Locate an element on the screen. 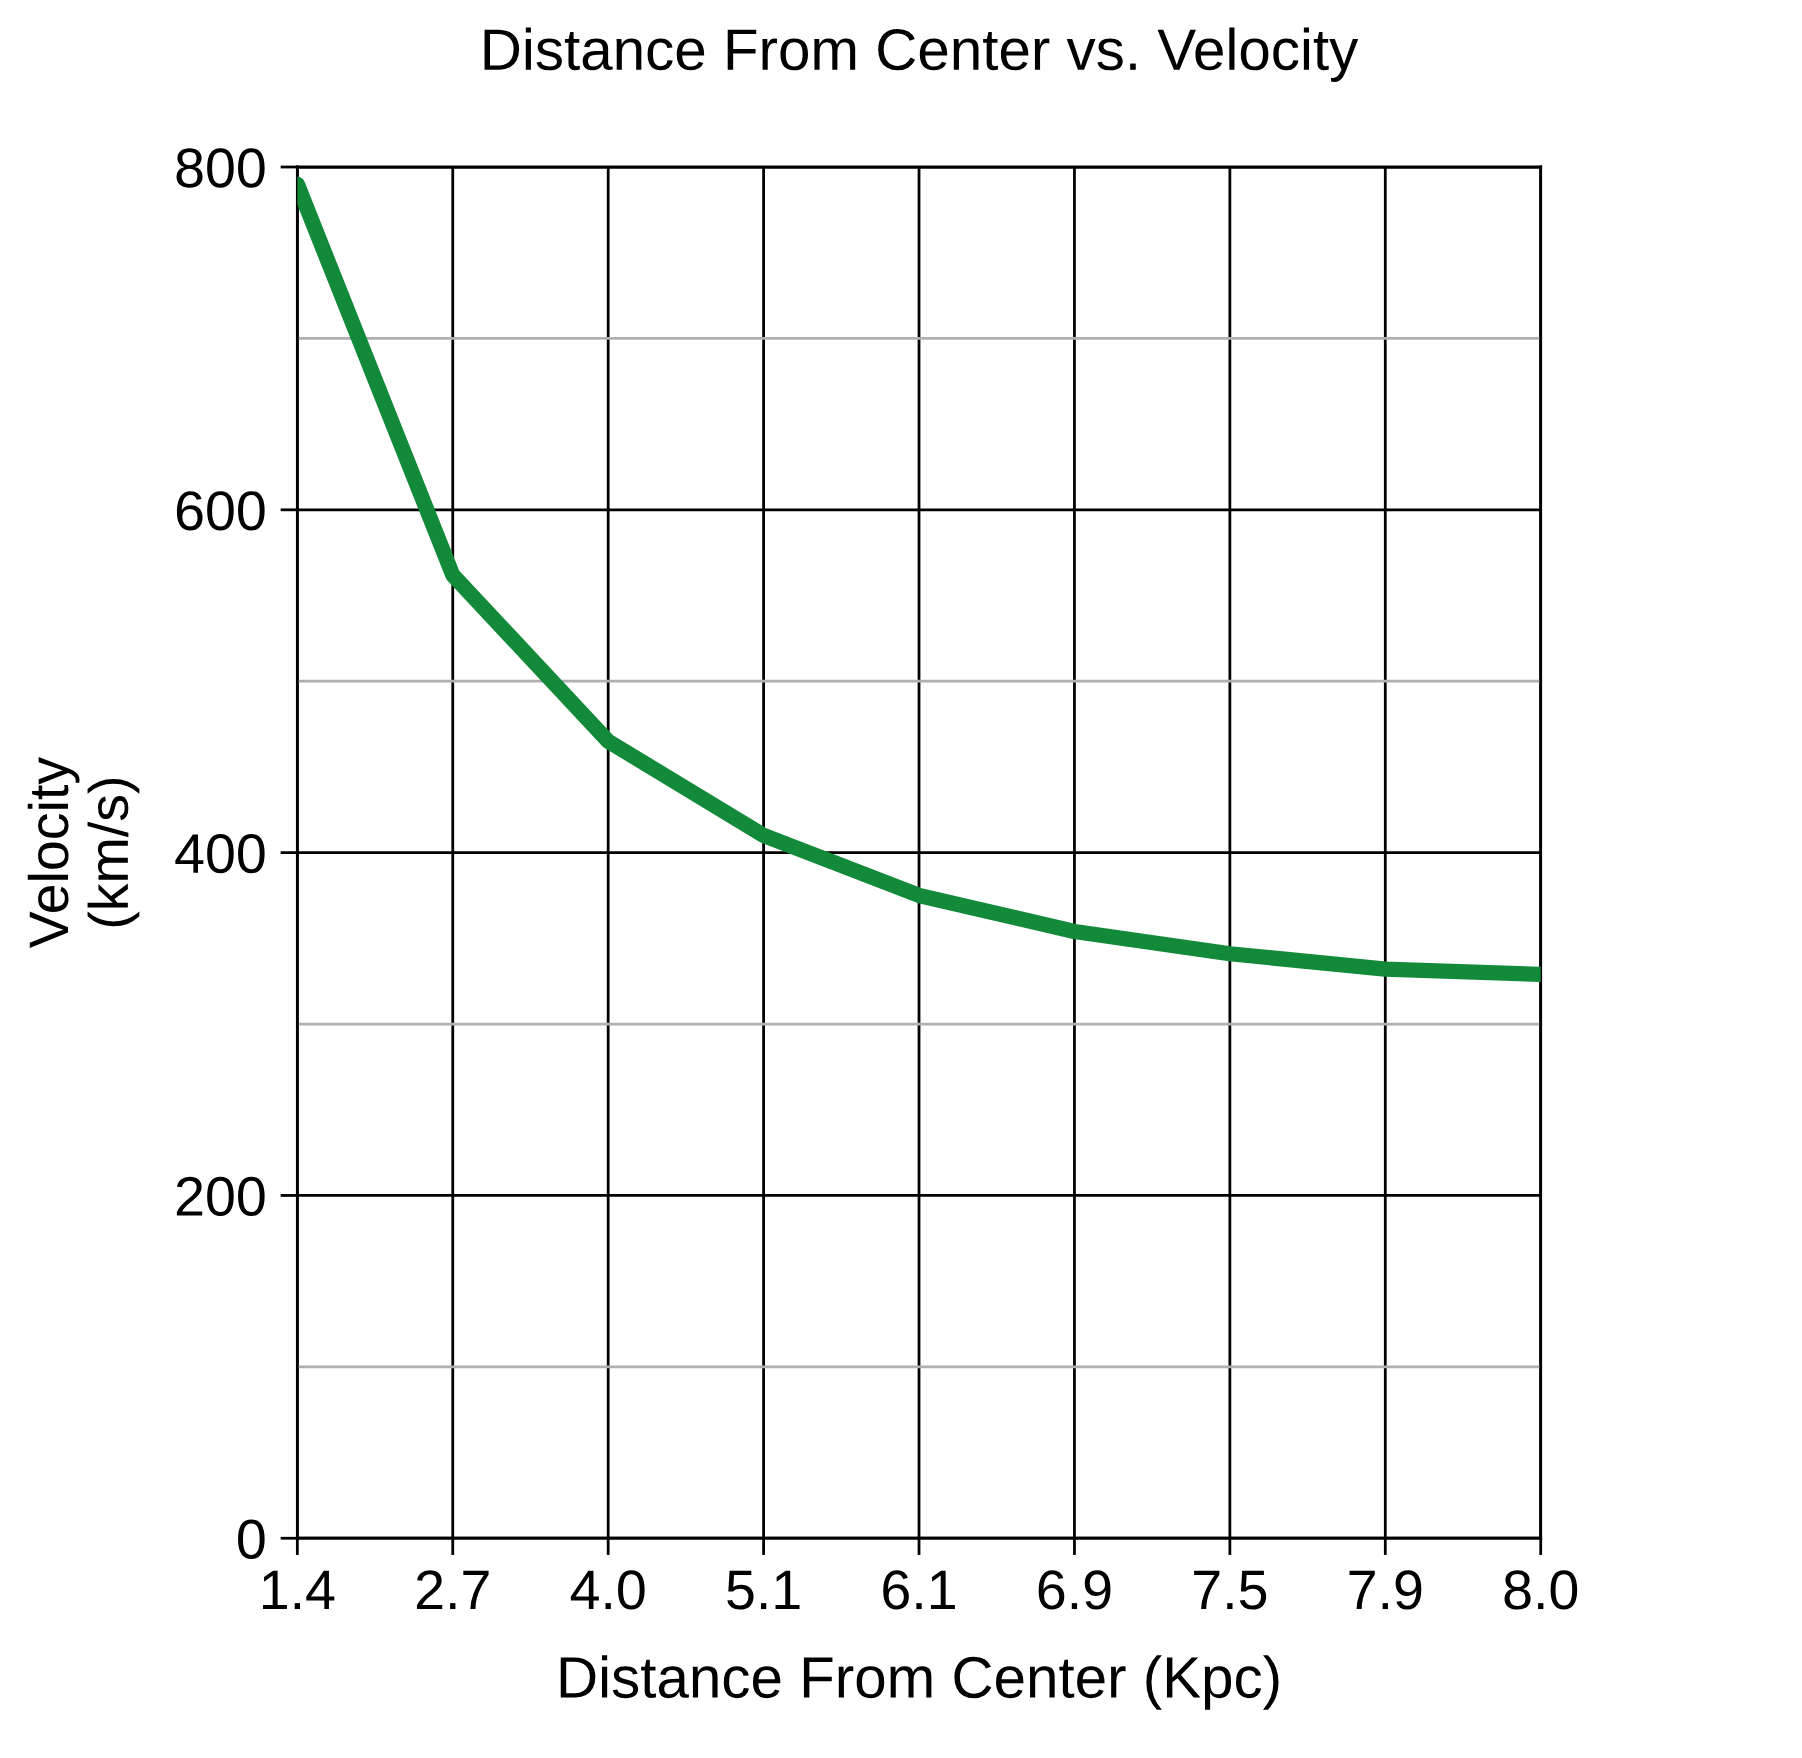 This screenshot has height=1758, width=1802. x-tick-label: 1.4 is located at coordinates (298, 1590).